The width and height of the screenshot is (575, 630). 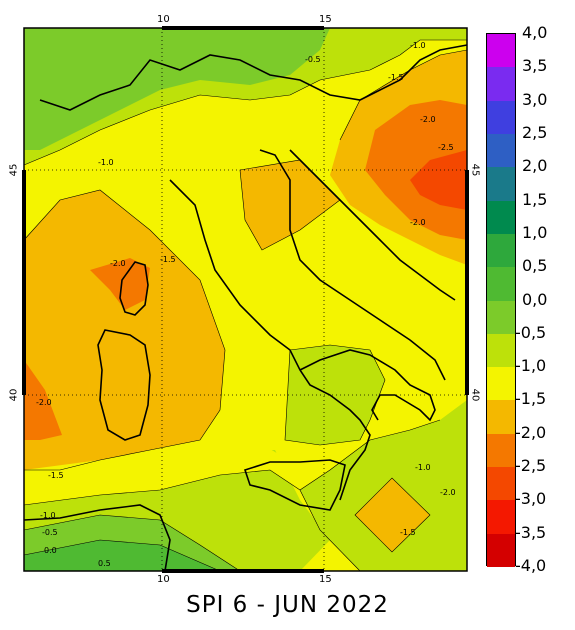 What do you see at coordinates (531, 466) in the screenshot?
I see `legend-label: -2,5` at bounding box center [531, 466].